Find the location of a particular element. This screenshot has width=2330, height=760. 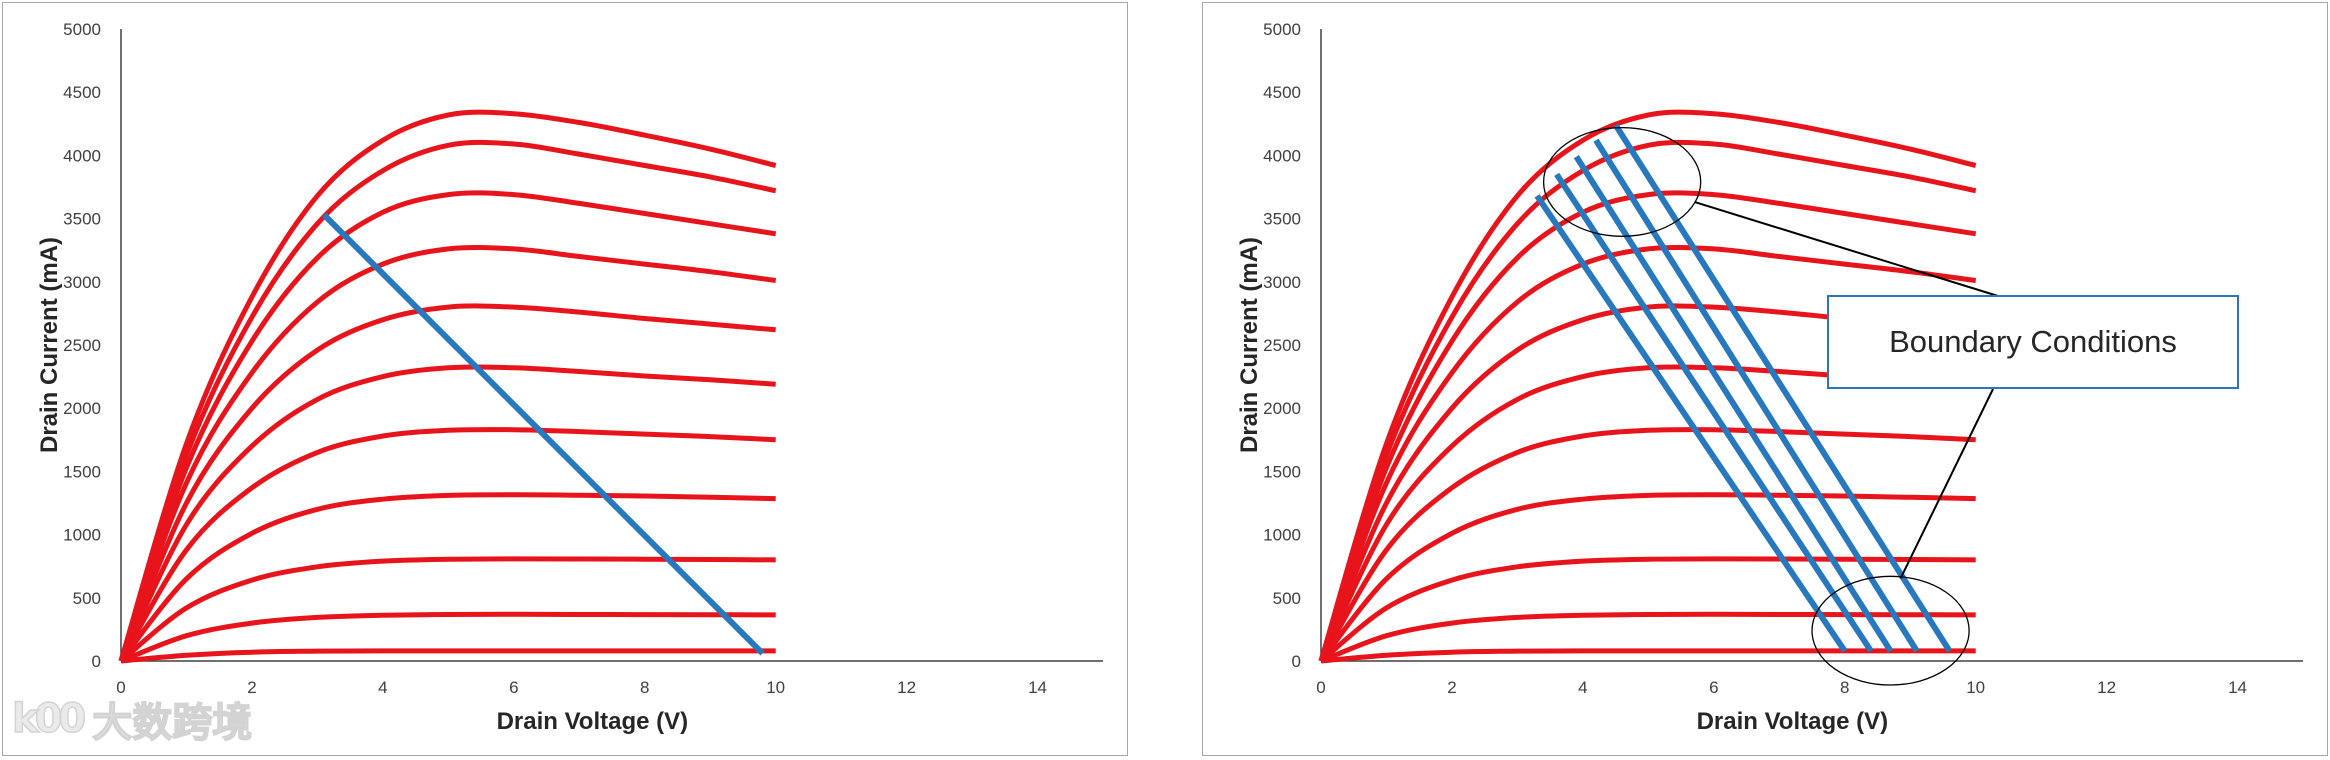

callout-text: Boundary Conditions is located at coordinates (2033, 341).